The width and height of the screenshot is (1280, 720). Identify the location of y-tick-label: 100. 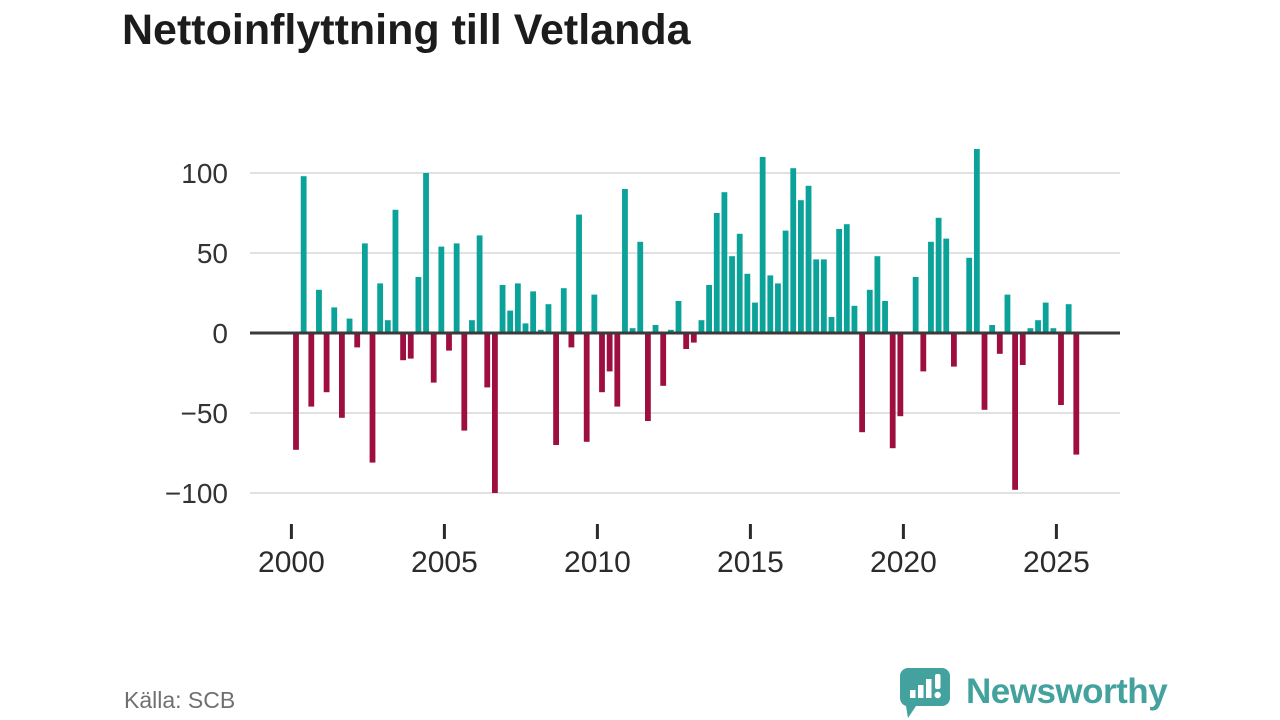
(204, 173).